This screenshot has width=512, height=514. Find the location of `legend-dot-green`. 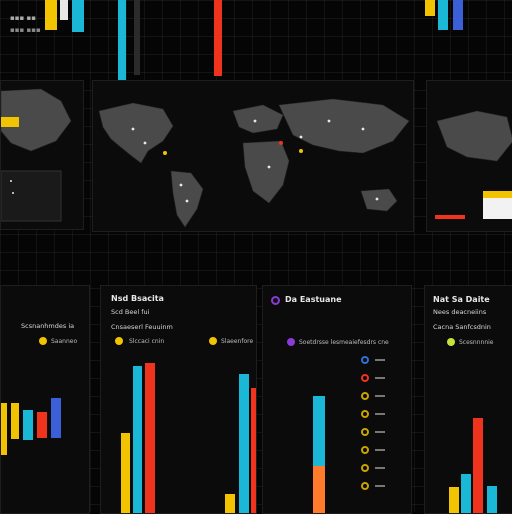

legend-dot-green is located at coordinates (451, 342).